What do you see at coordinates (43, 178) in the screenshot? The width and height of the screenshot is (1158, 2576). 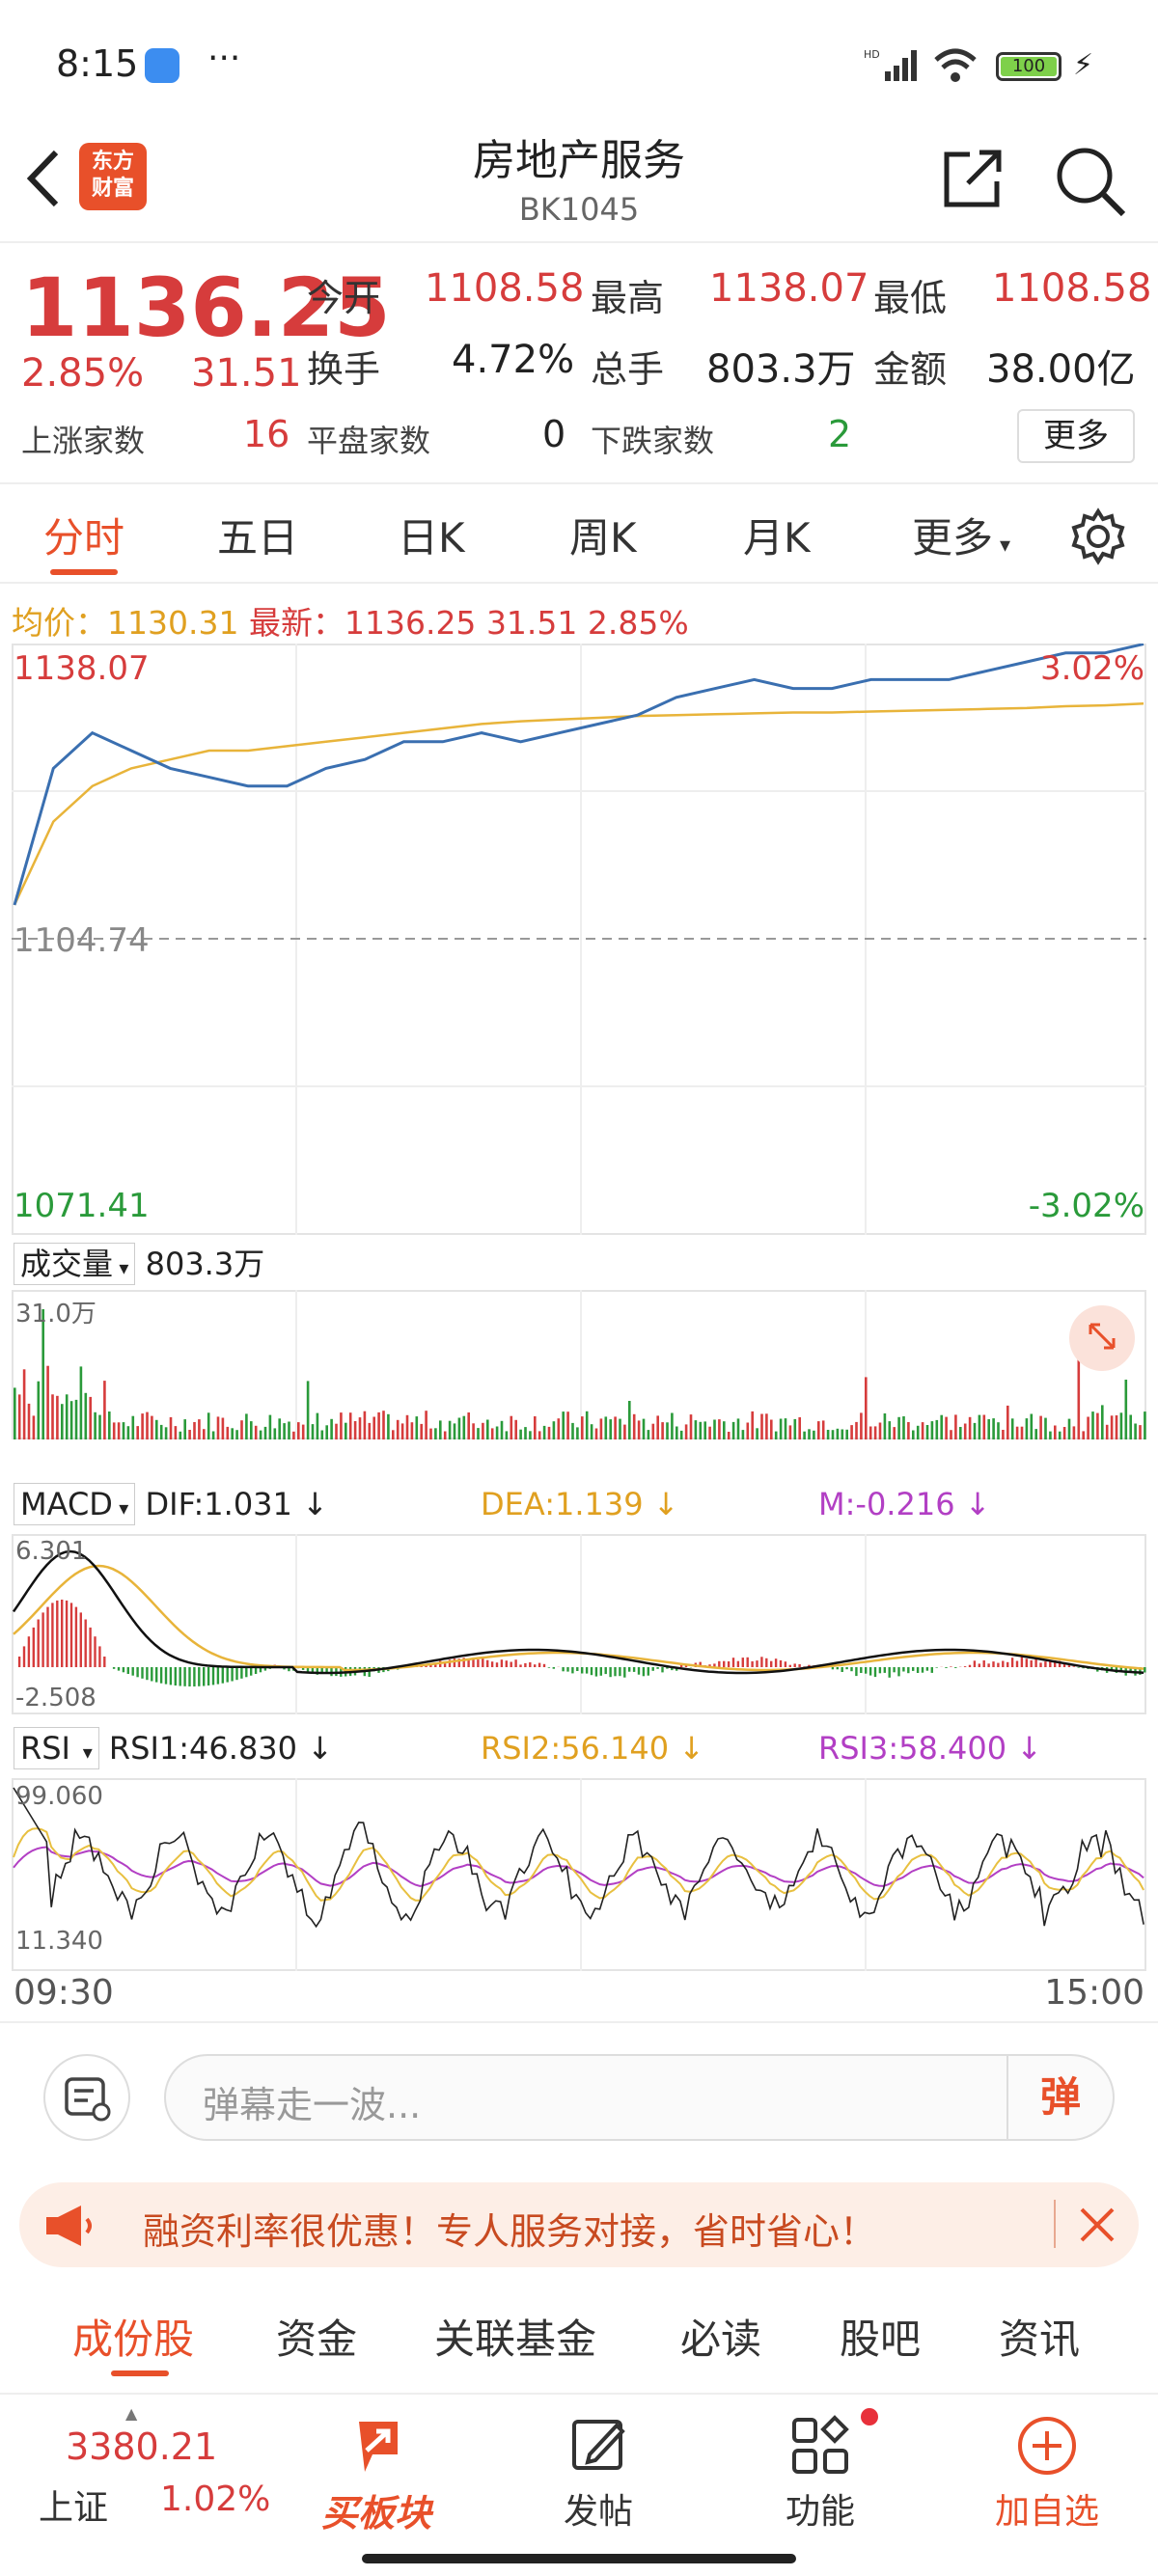 I see `back-icon` at bounding box center [43, 178].